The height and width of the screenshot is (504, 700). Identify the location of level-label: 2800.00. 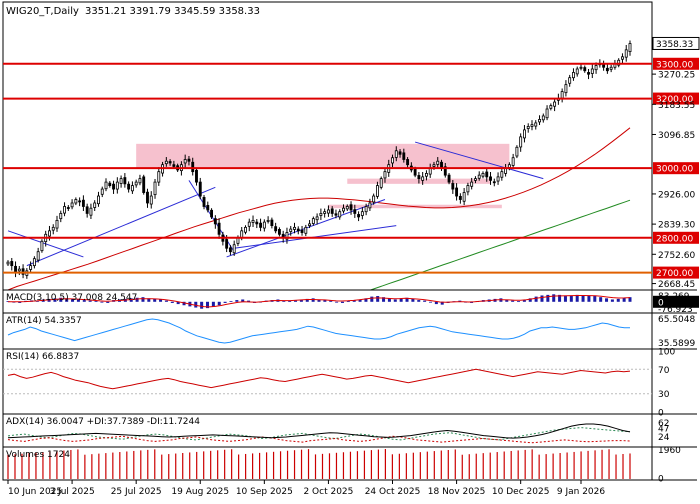
(674, 239).